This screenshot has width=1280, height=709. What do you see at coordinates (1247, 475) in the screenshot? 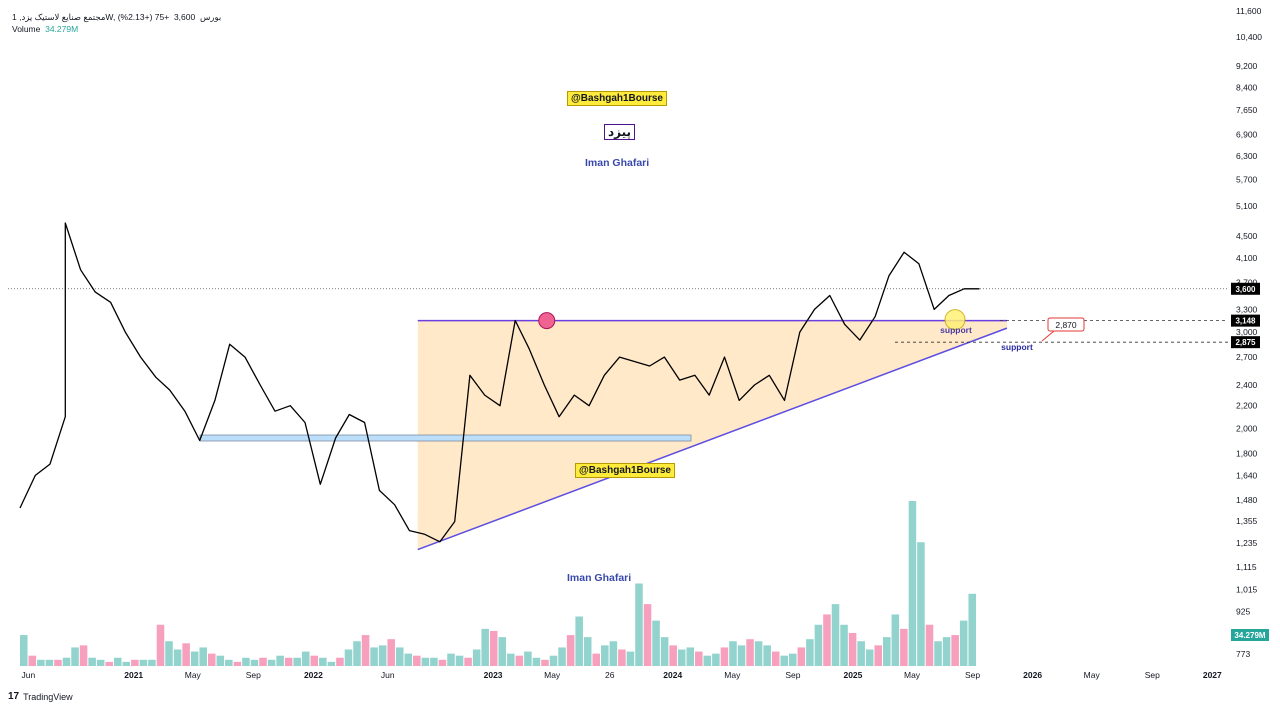
I see `y-tick-label: 1,640` at bounding box center [1247, 475].